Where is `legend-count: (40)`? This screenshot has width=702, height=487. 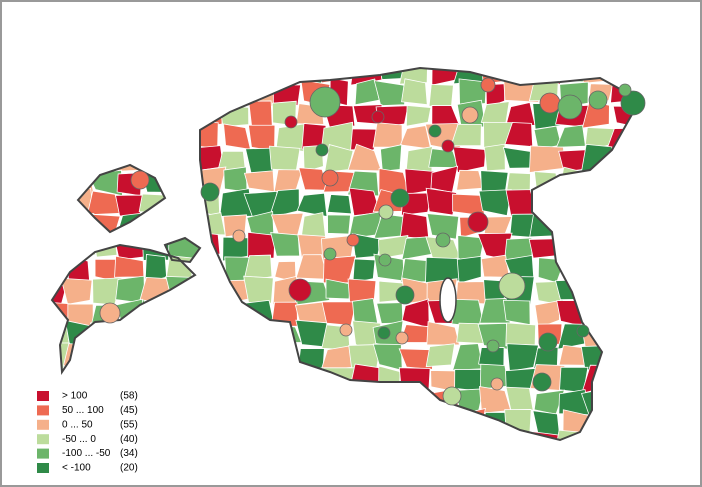 legend-count: (40) is located at coordinates (129, 439).